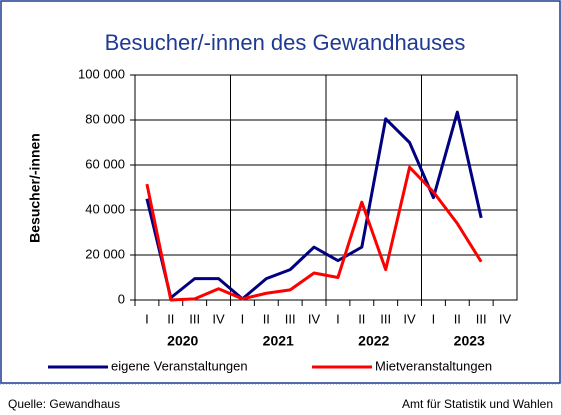 The width and height of the screenshot is (561, 415). Describe the element at coordinates (469, 341) in the screenshot. I see `year-label: 2023` at that location.